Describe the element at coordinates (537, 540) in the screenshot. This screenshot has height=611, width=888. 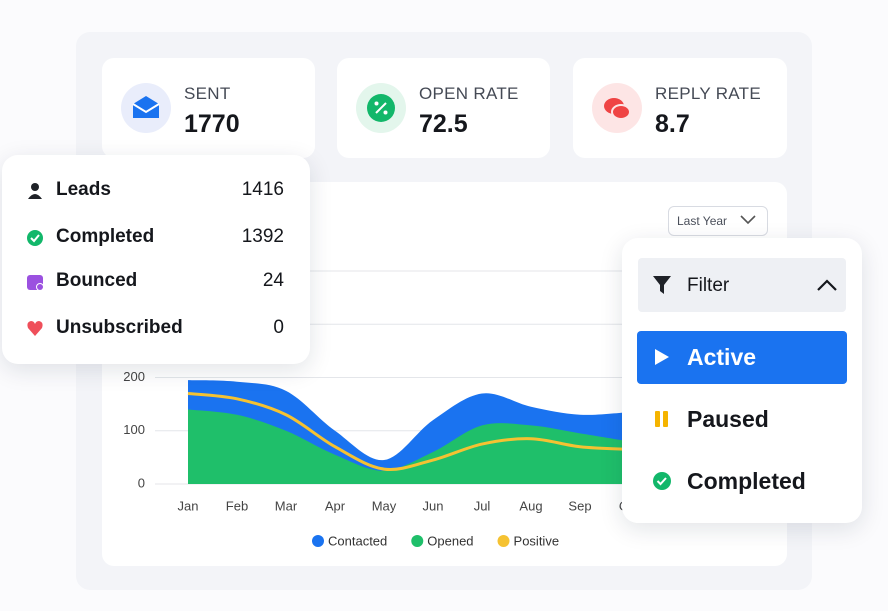
I see `legend-label: Positive` at that location.